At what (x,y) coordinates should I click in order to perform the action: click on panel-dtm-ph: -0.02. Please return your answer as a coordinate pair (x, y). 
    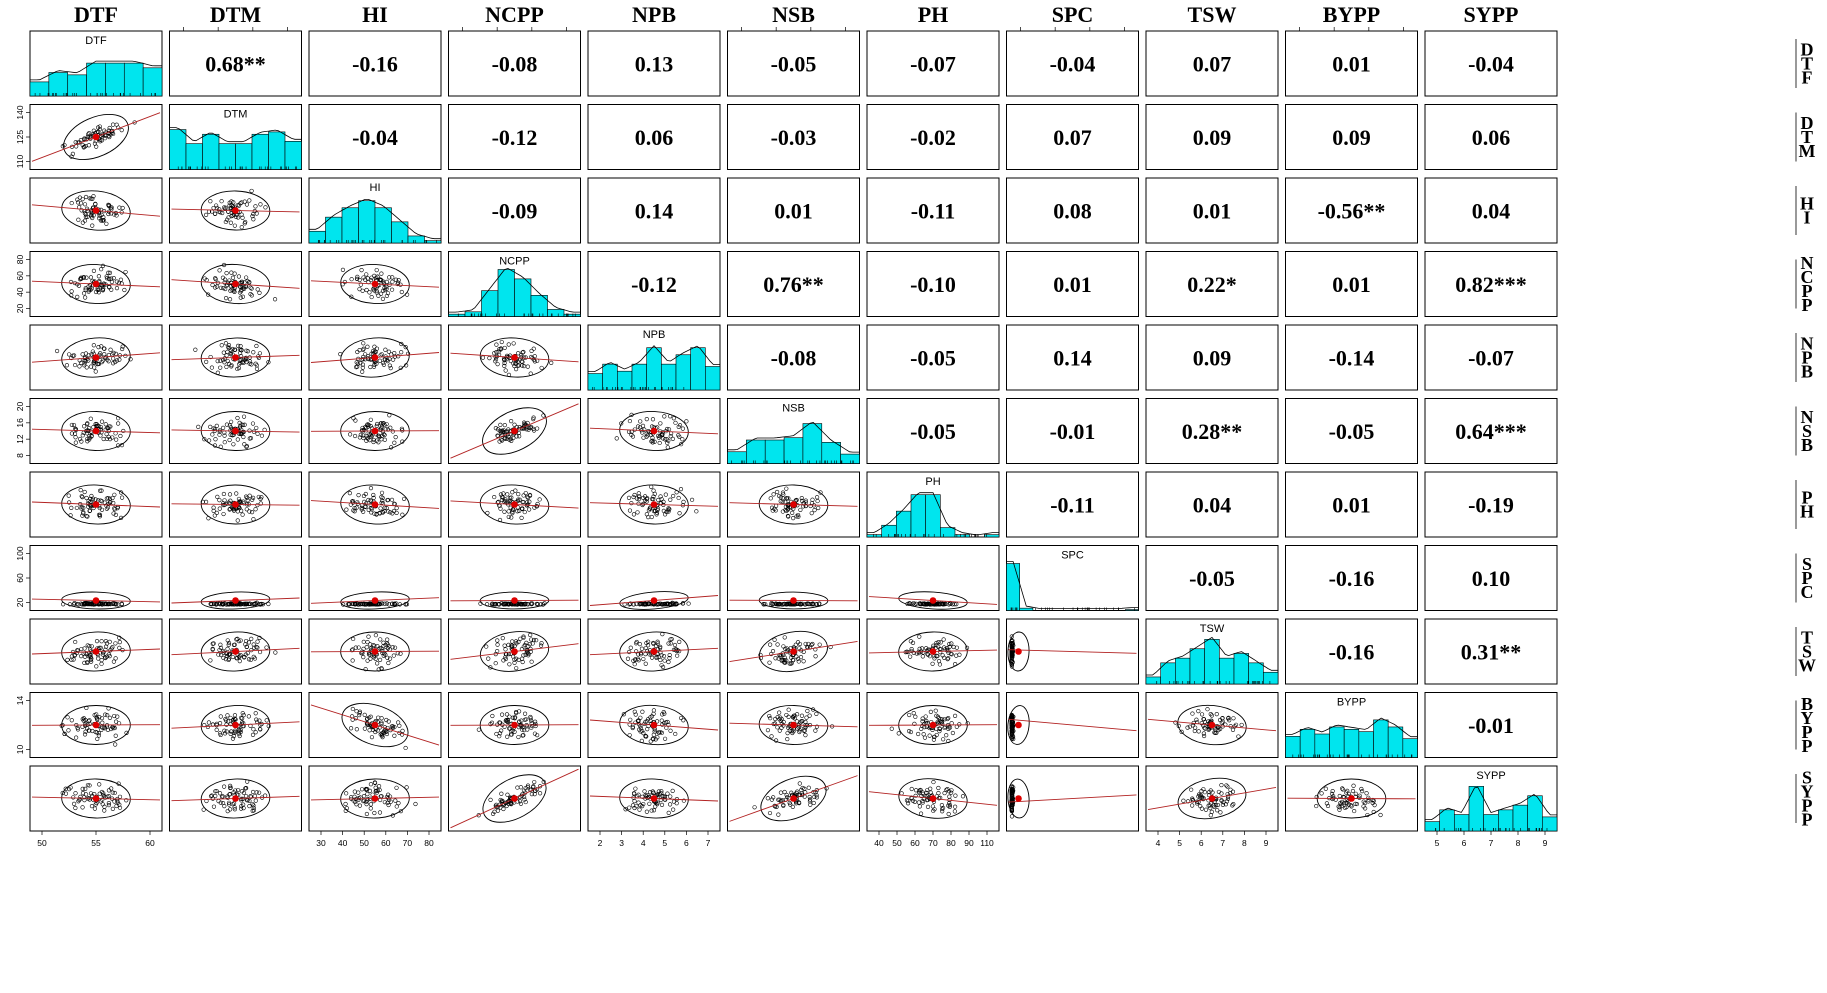
    Looking at the image, I should click on (933, 137).